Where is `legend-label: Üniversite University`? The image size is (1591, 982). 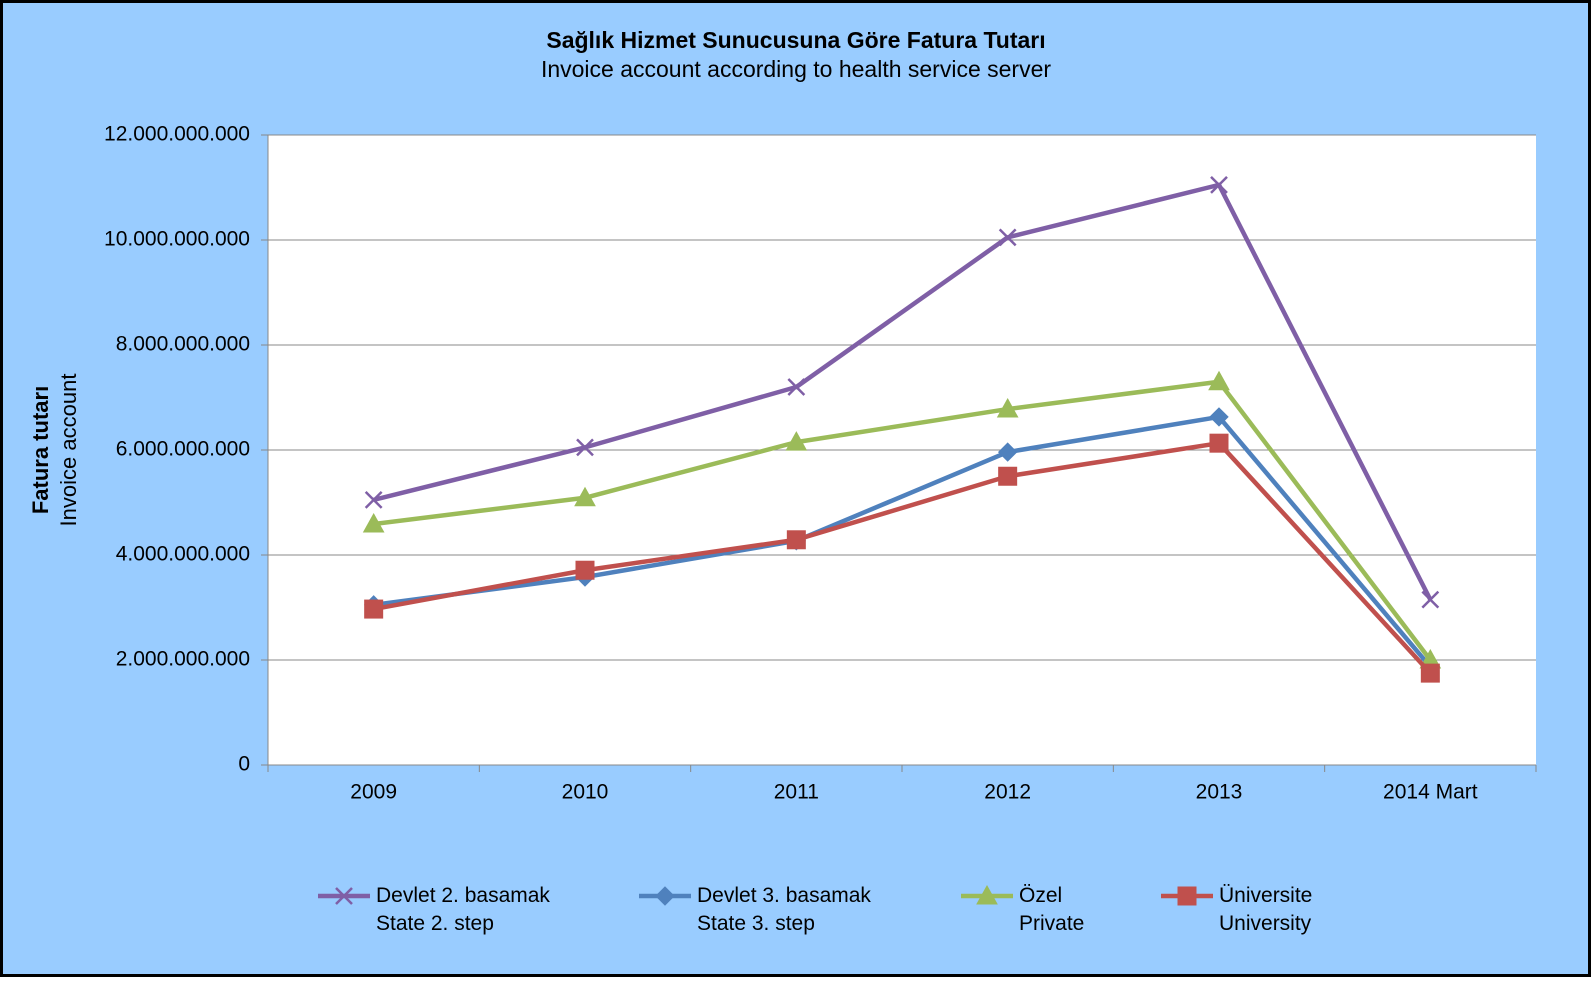 legend-label: Üniversite University is located at coordinates (1265, 909).